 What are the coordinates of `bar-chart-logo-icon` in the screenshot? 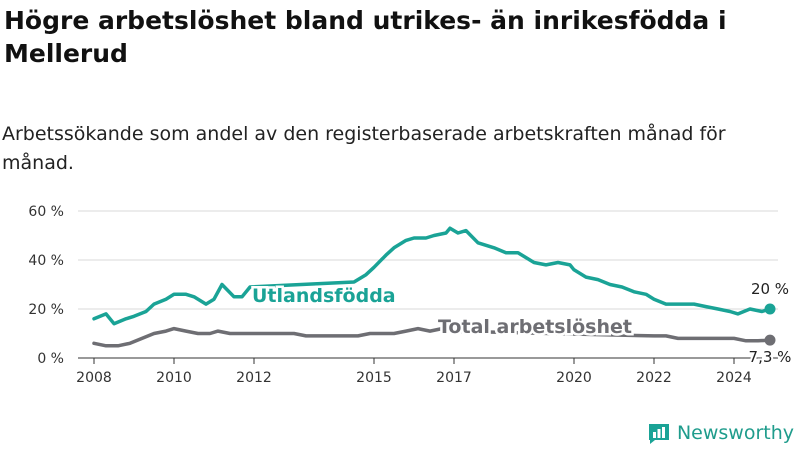 It's located at (658, 434).